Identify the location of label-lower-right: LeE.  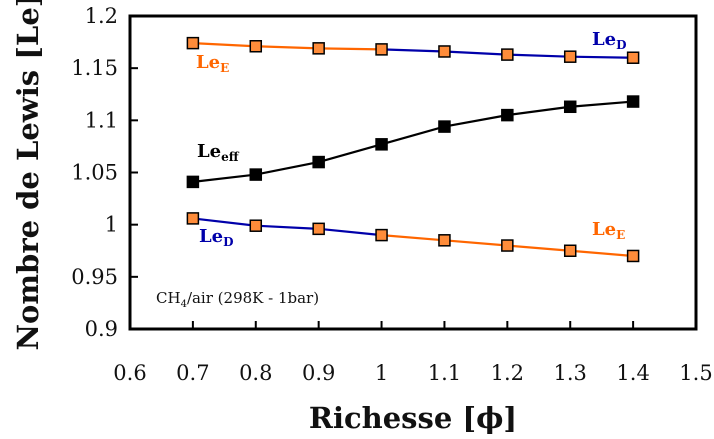
(608, 230).